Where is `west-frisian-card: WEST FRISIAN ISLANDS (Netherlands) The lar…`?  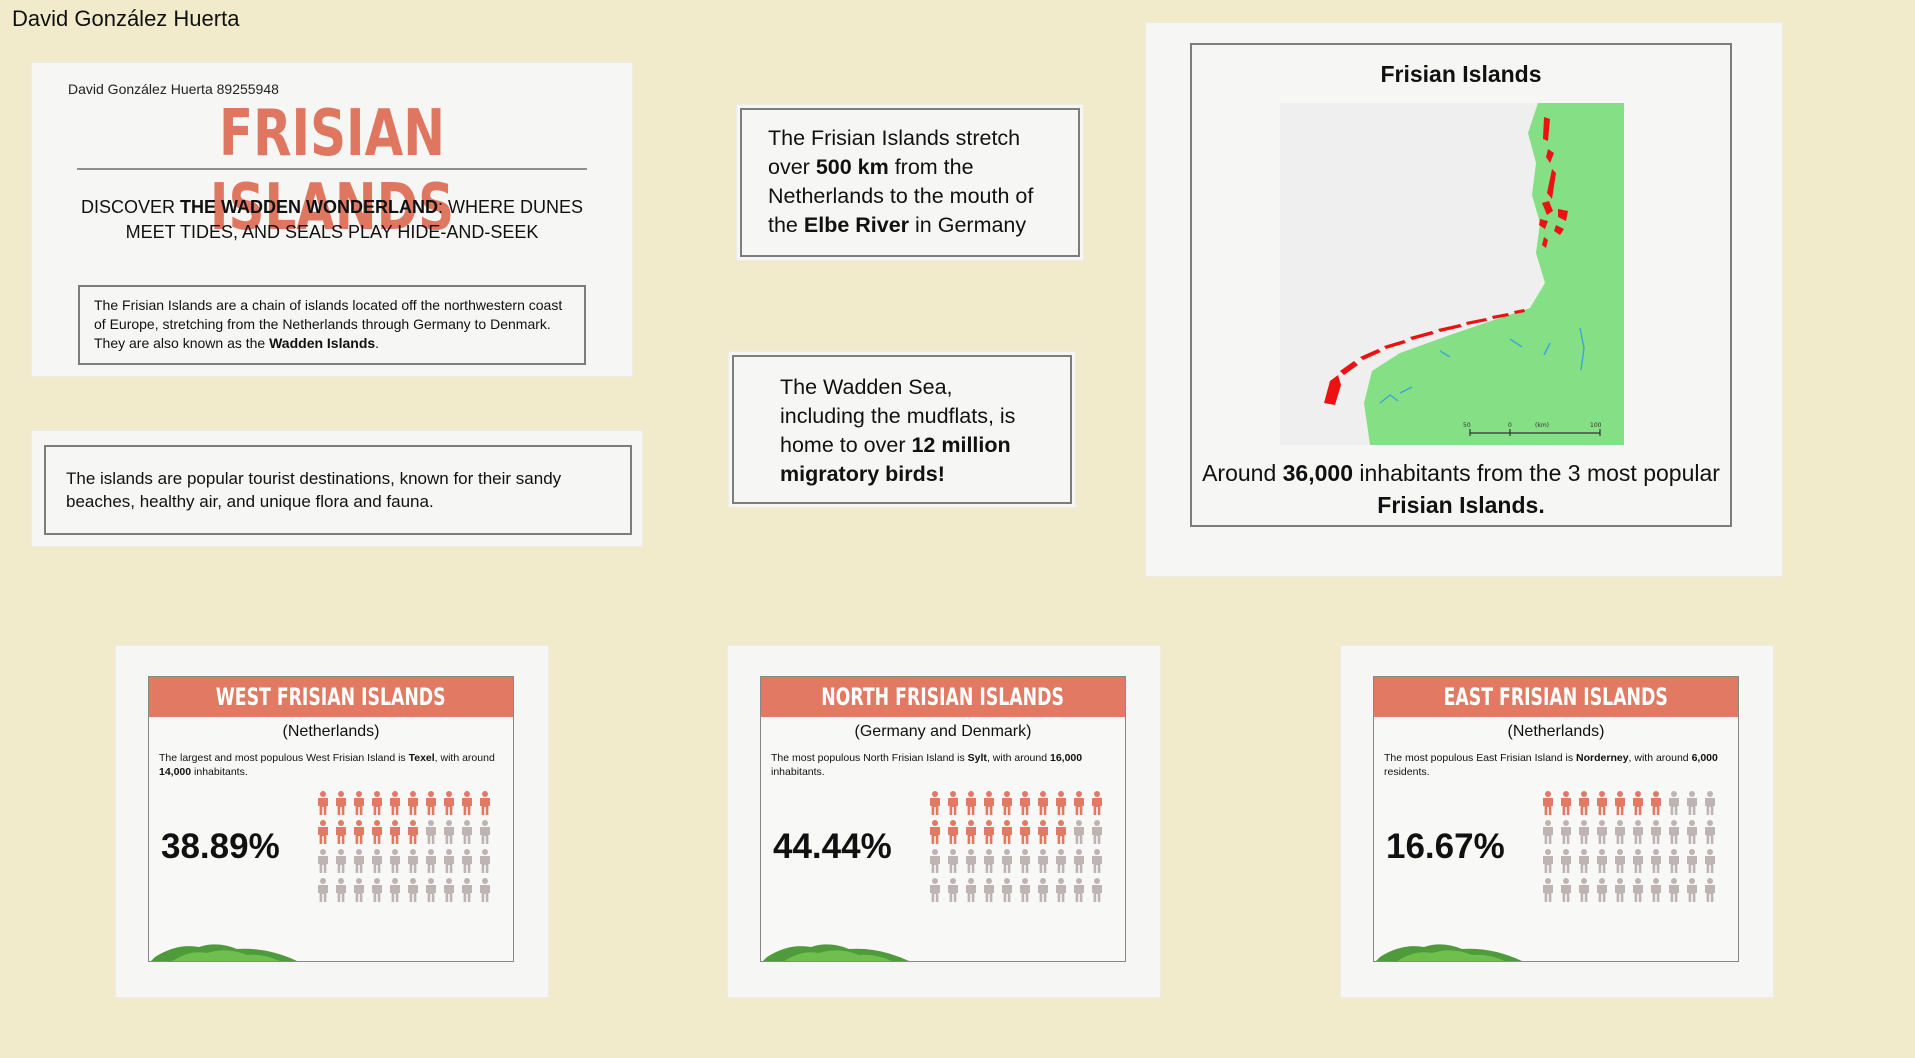 west-frisian-card: WEST FRISIAN ISLANDS (Netherlands) The lar… is located at coordinates (332, 821).